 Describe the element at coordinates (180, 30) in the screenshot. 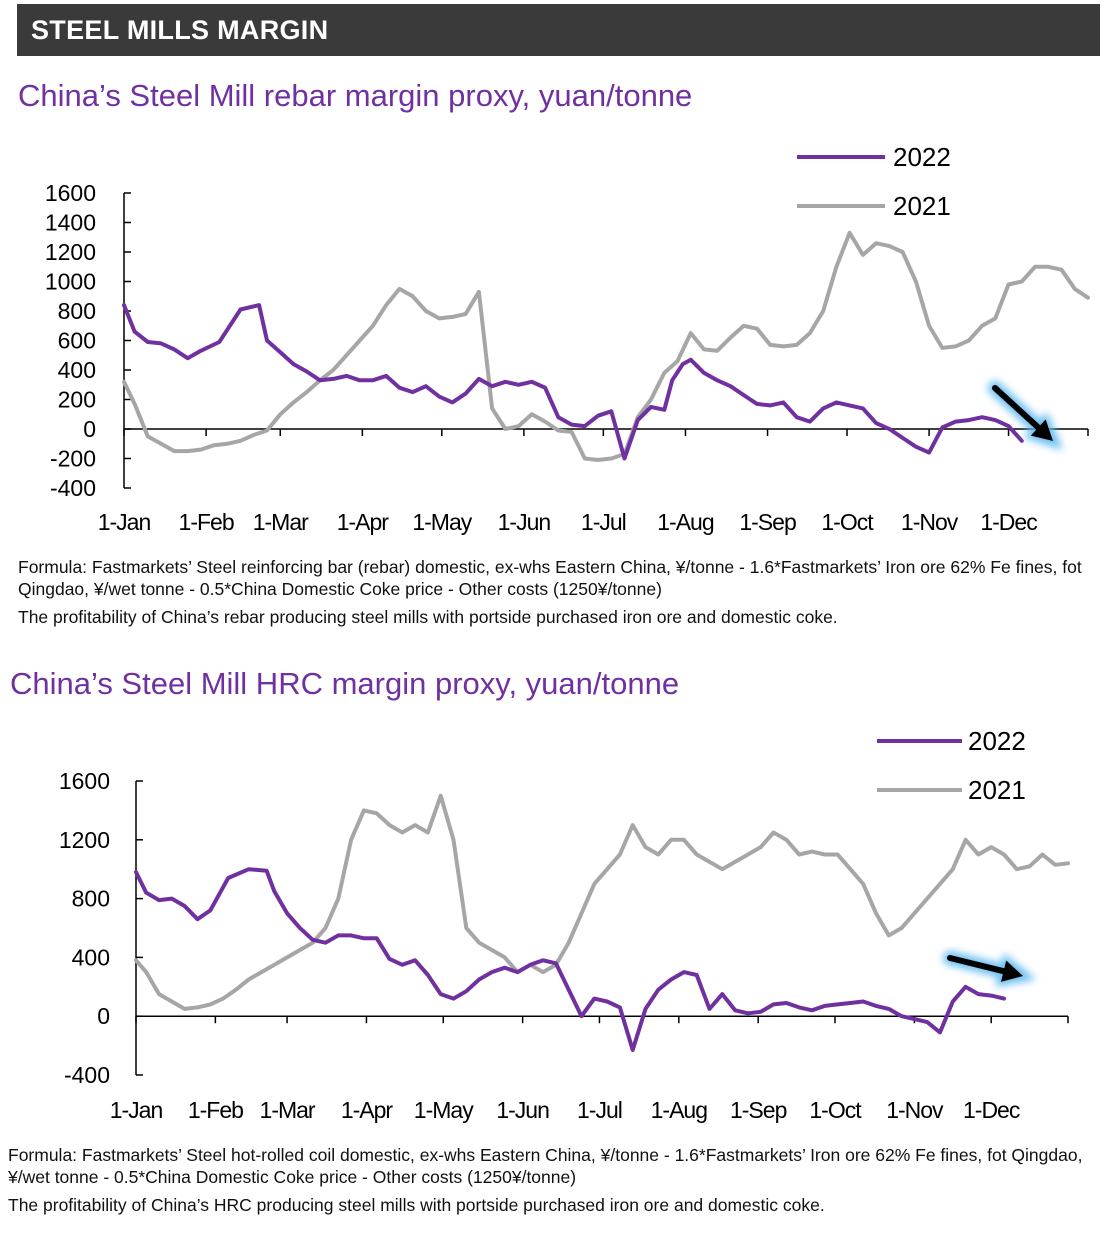

I see `section-title: STEEL MILLS MARGIN` at that location.